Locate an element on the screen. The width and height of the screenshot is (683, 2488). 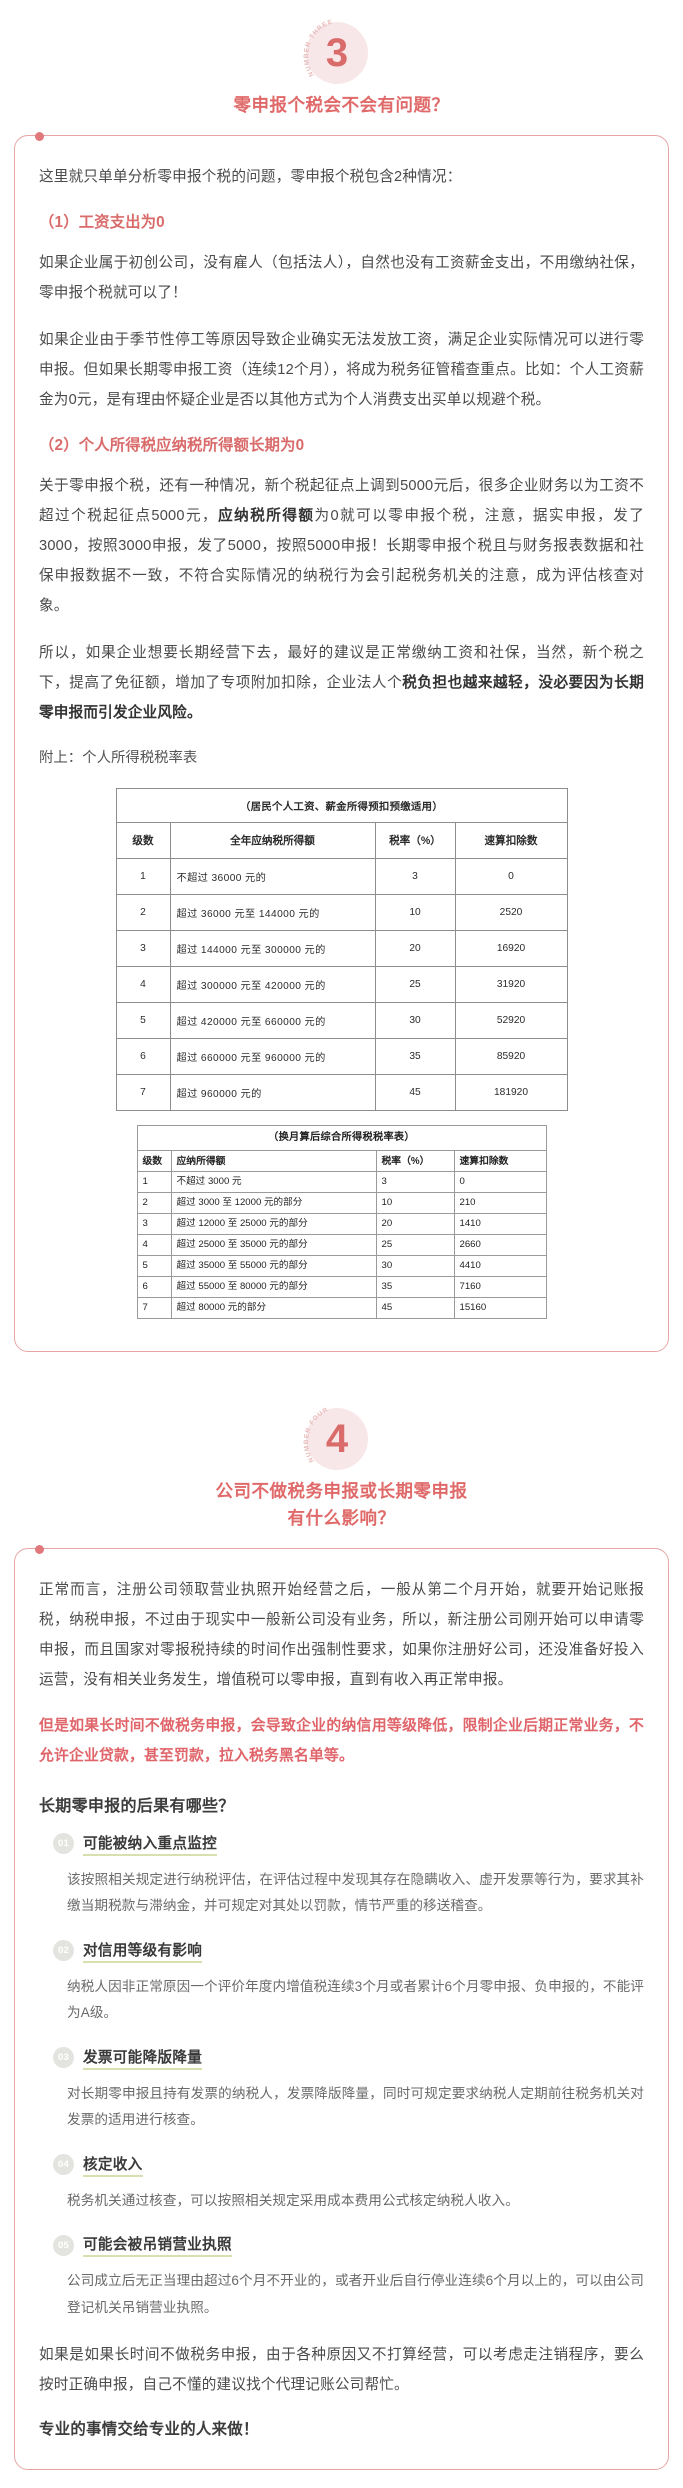
cell-deduction: 15160 is located at coordinates (500, 1308).